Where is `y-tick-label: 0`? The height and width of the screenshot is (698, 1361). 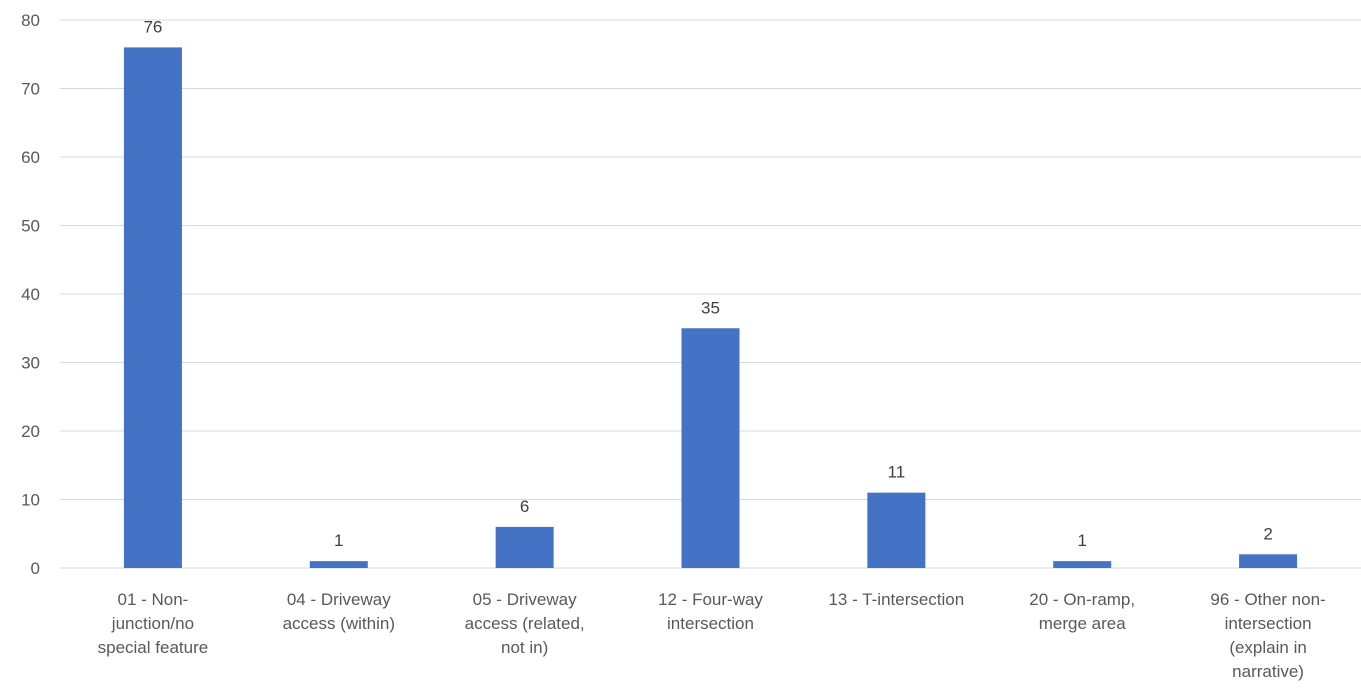 y-tick-label: 0 is located at coordinates (35, 568).